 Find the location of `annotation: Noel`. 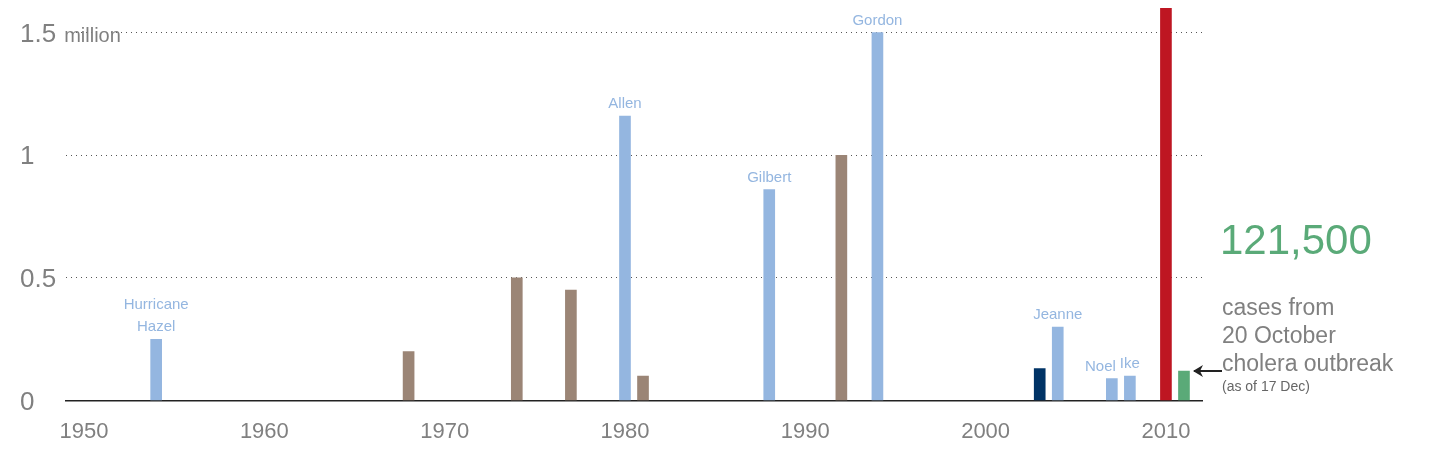

annotation: Noel is located at coordinates (1100, 365).